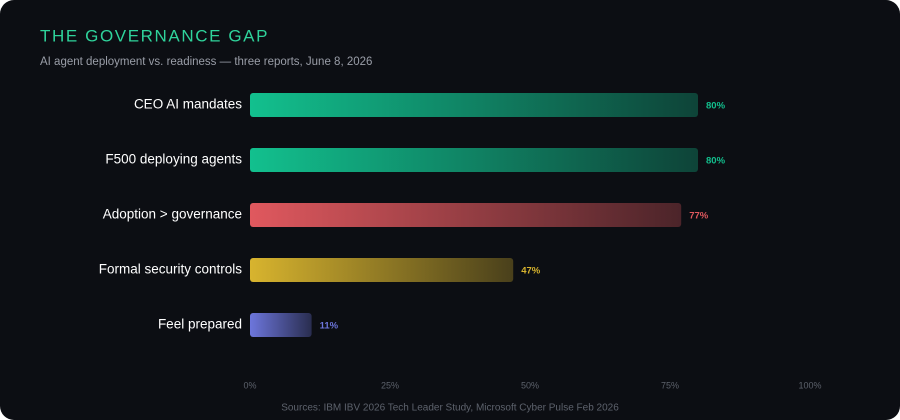  I want to click on chart-title: THE GOVERNANCE GAP, so click(154, 35).